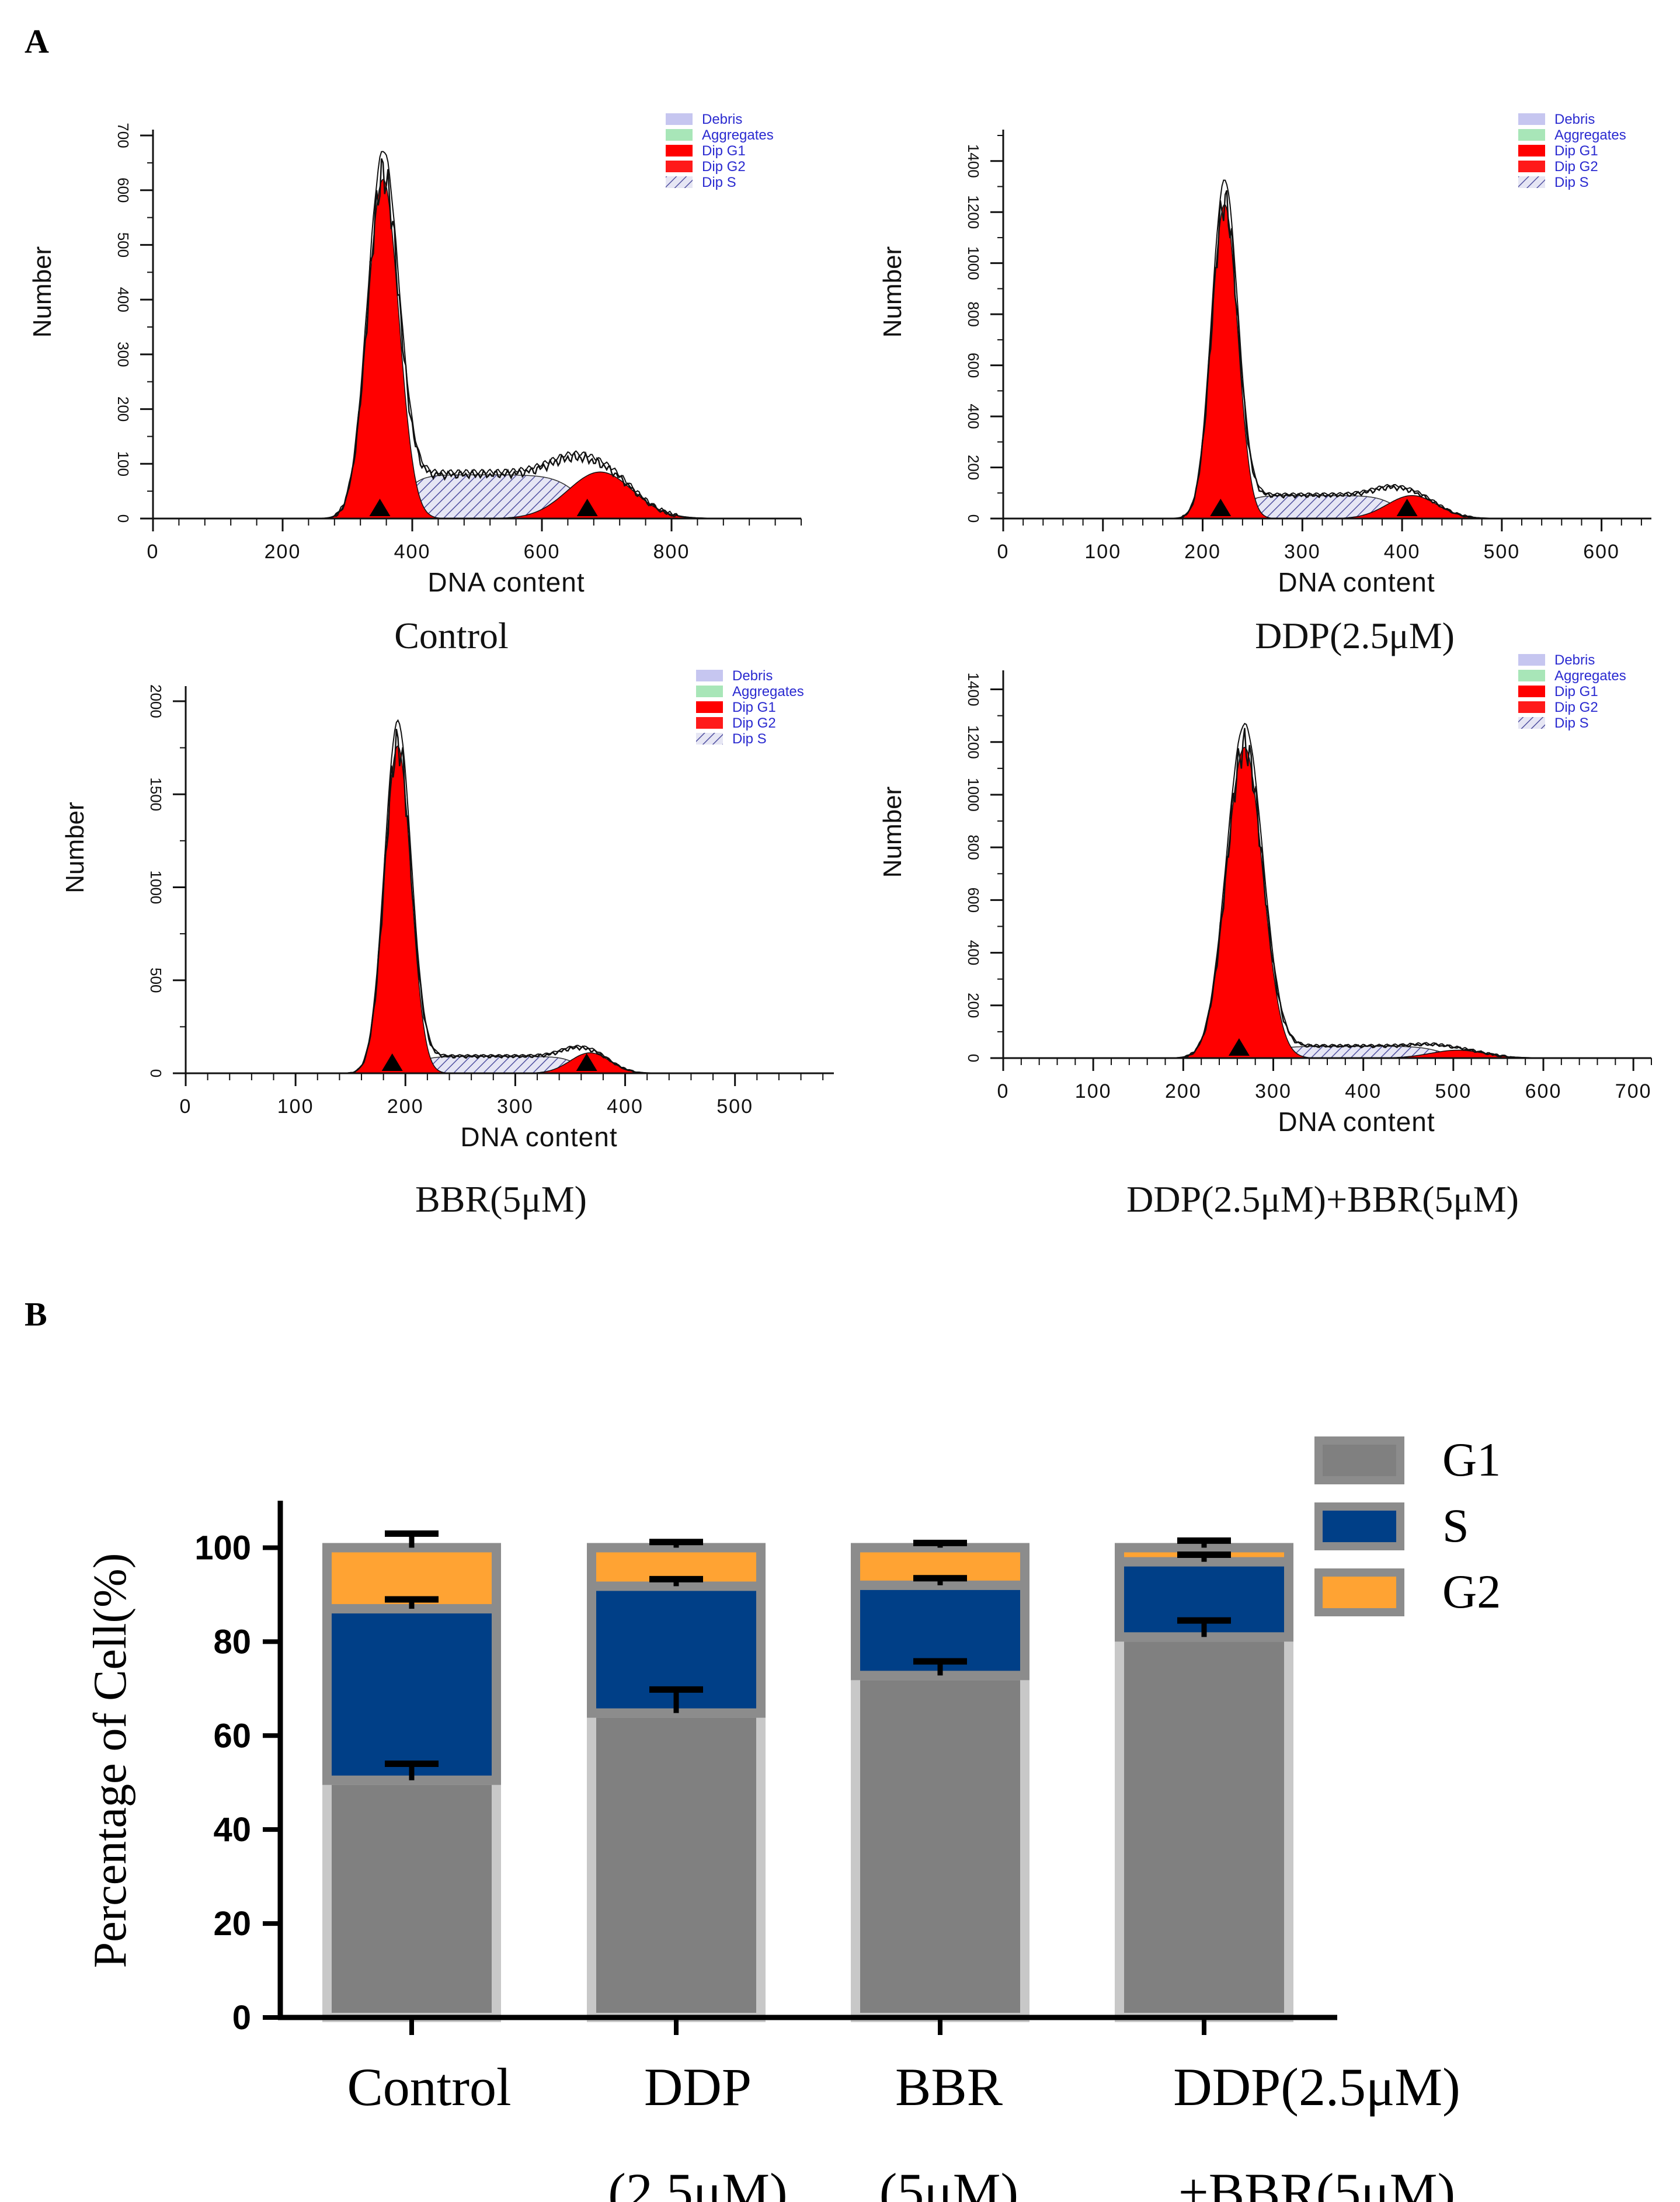  I want to click on legend-swatch-s, so click(1359, 1526).